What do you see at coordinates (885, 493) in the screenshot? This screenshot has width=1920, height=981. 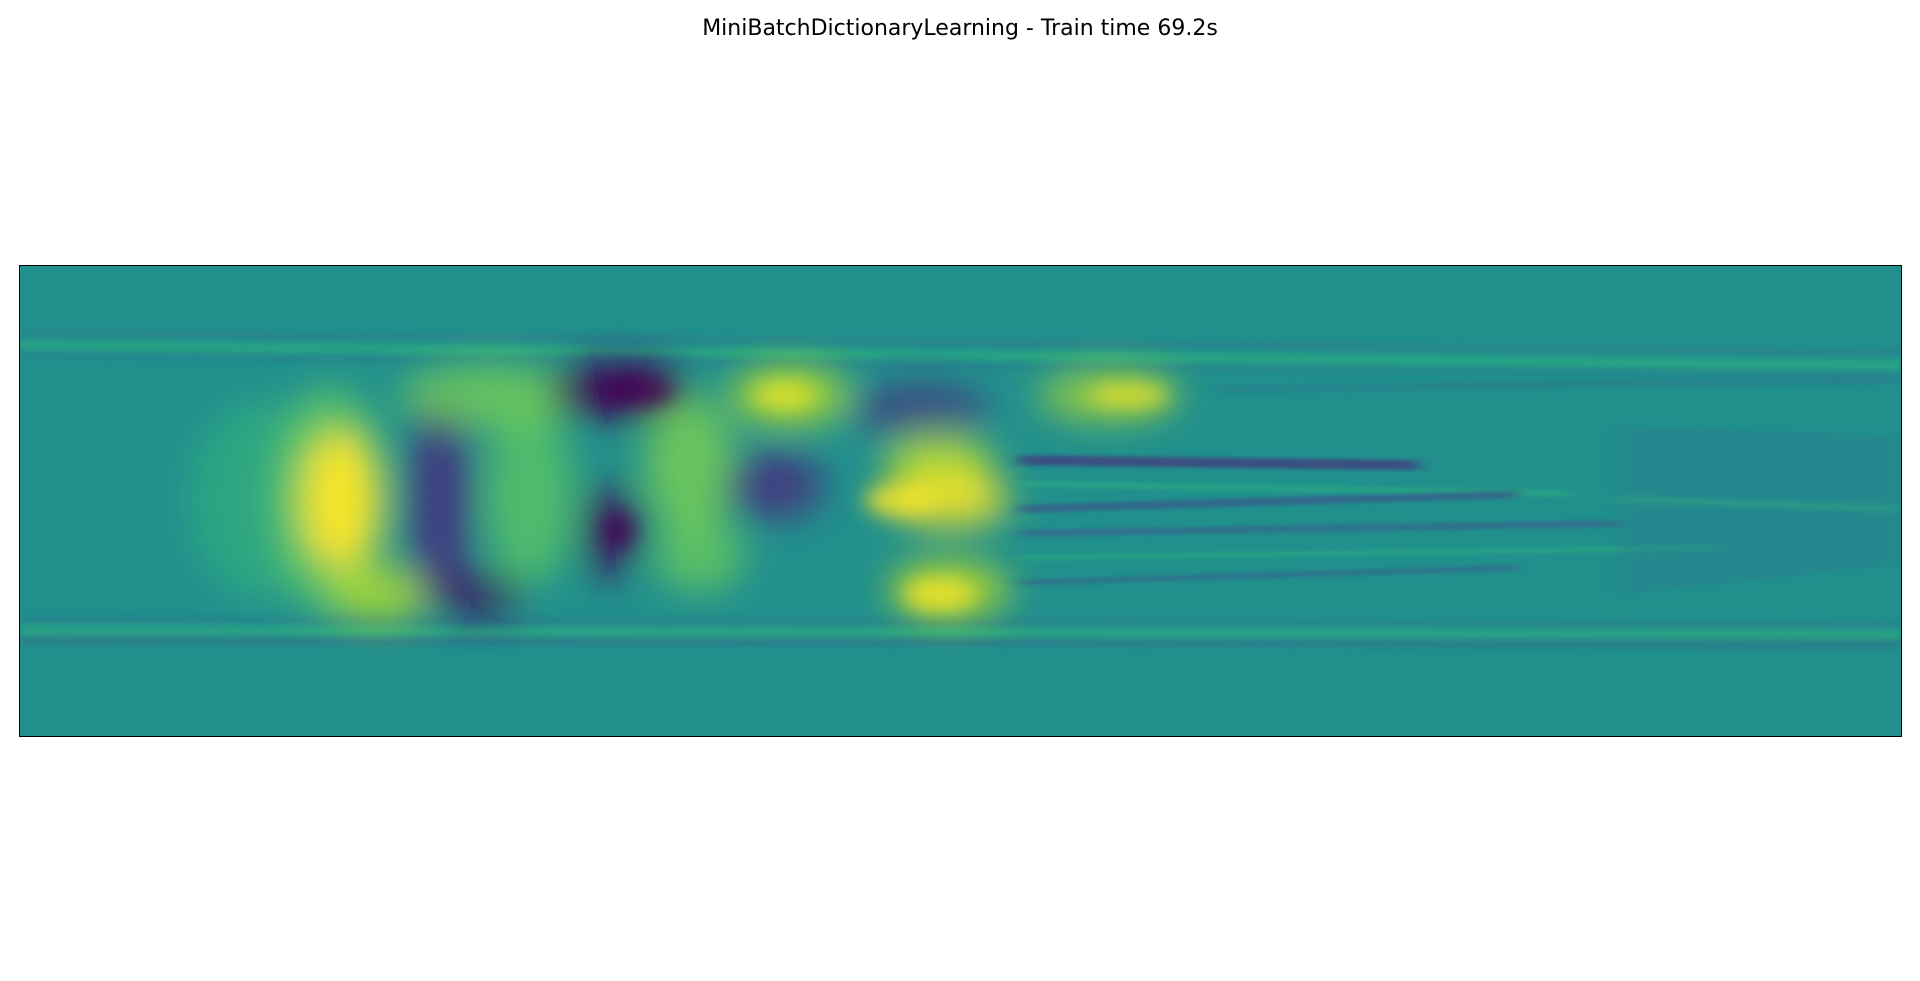 I see `detail-texture` at bounding box center [885, 493].